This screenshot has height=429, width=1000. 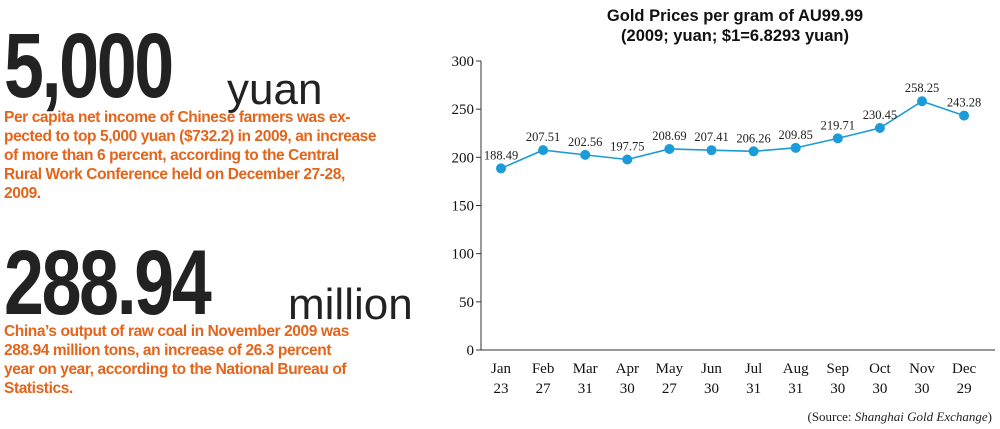 I want to click on x-tick-label-month: Dec, so click(x=964, y=369).